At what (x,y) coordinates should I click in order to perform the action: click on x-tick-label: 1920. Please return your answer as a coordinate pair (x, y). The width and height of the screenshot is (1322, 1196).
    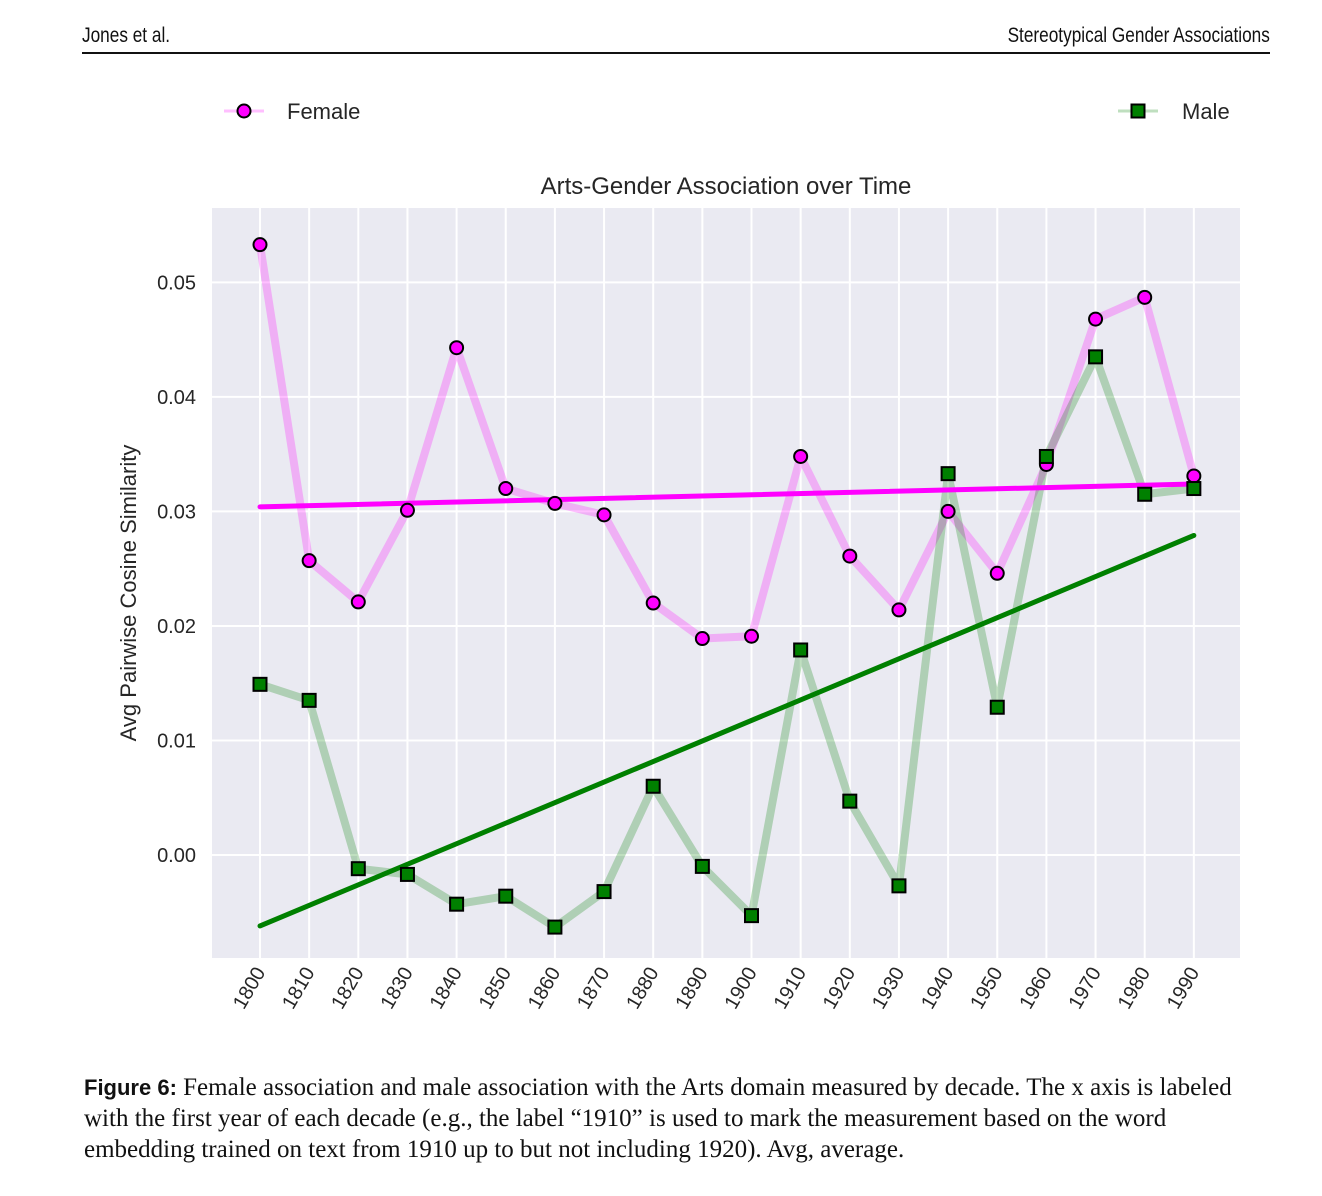
    Looking at the image, I should click on (839, 989).